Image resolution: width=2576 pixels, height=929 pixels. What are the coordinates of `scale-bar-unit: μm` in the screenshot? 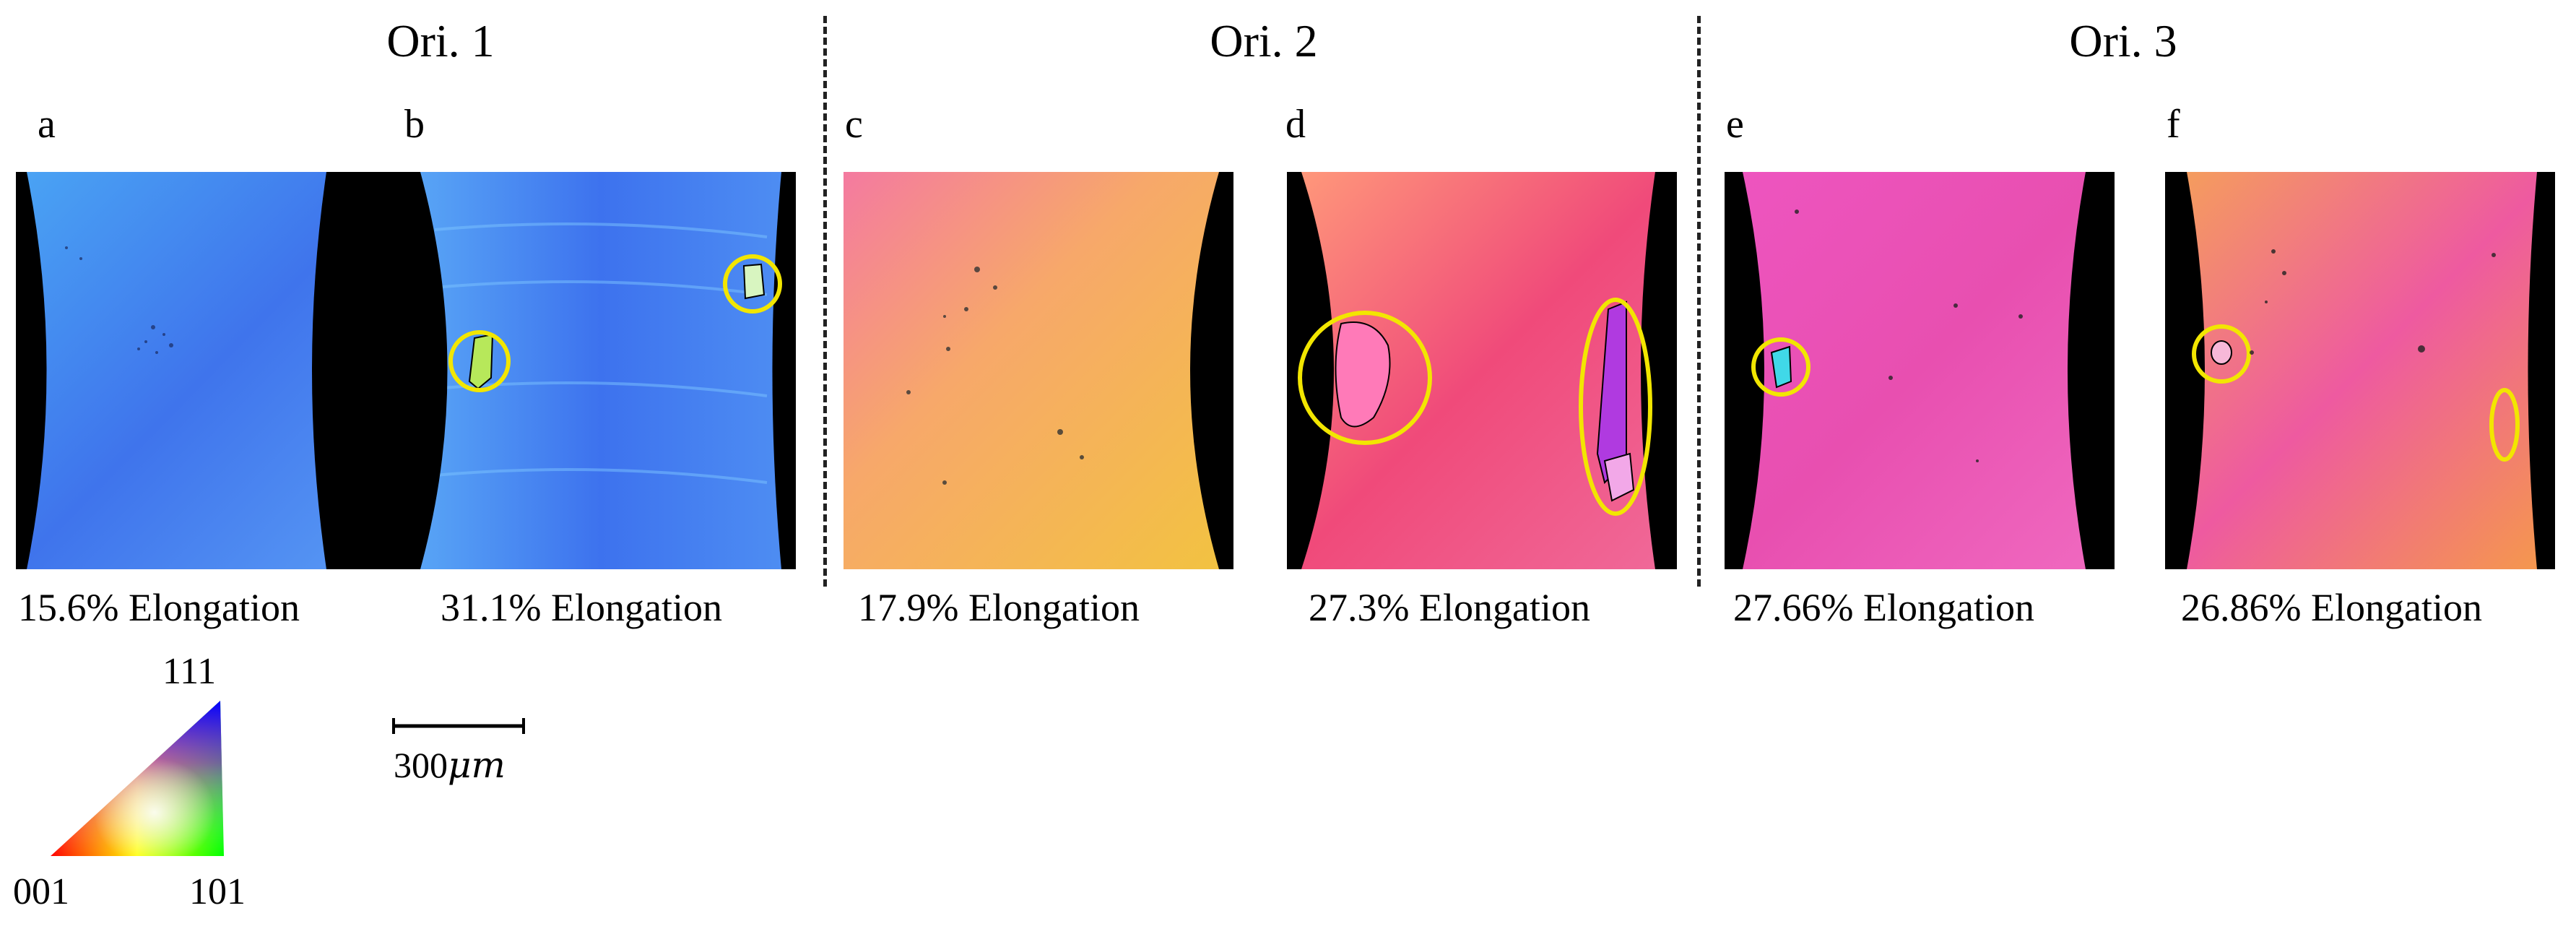 It's located at (477, 765).